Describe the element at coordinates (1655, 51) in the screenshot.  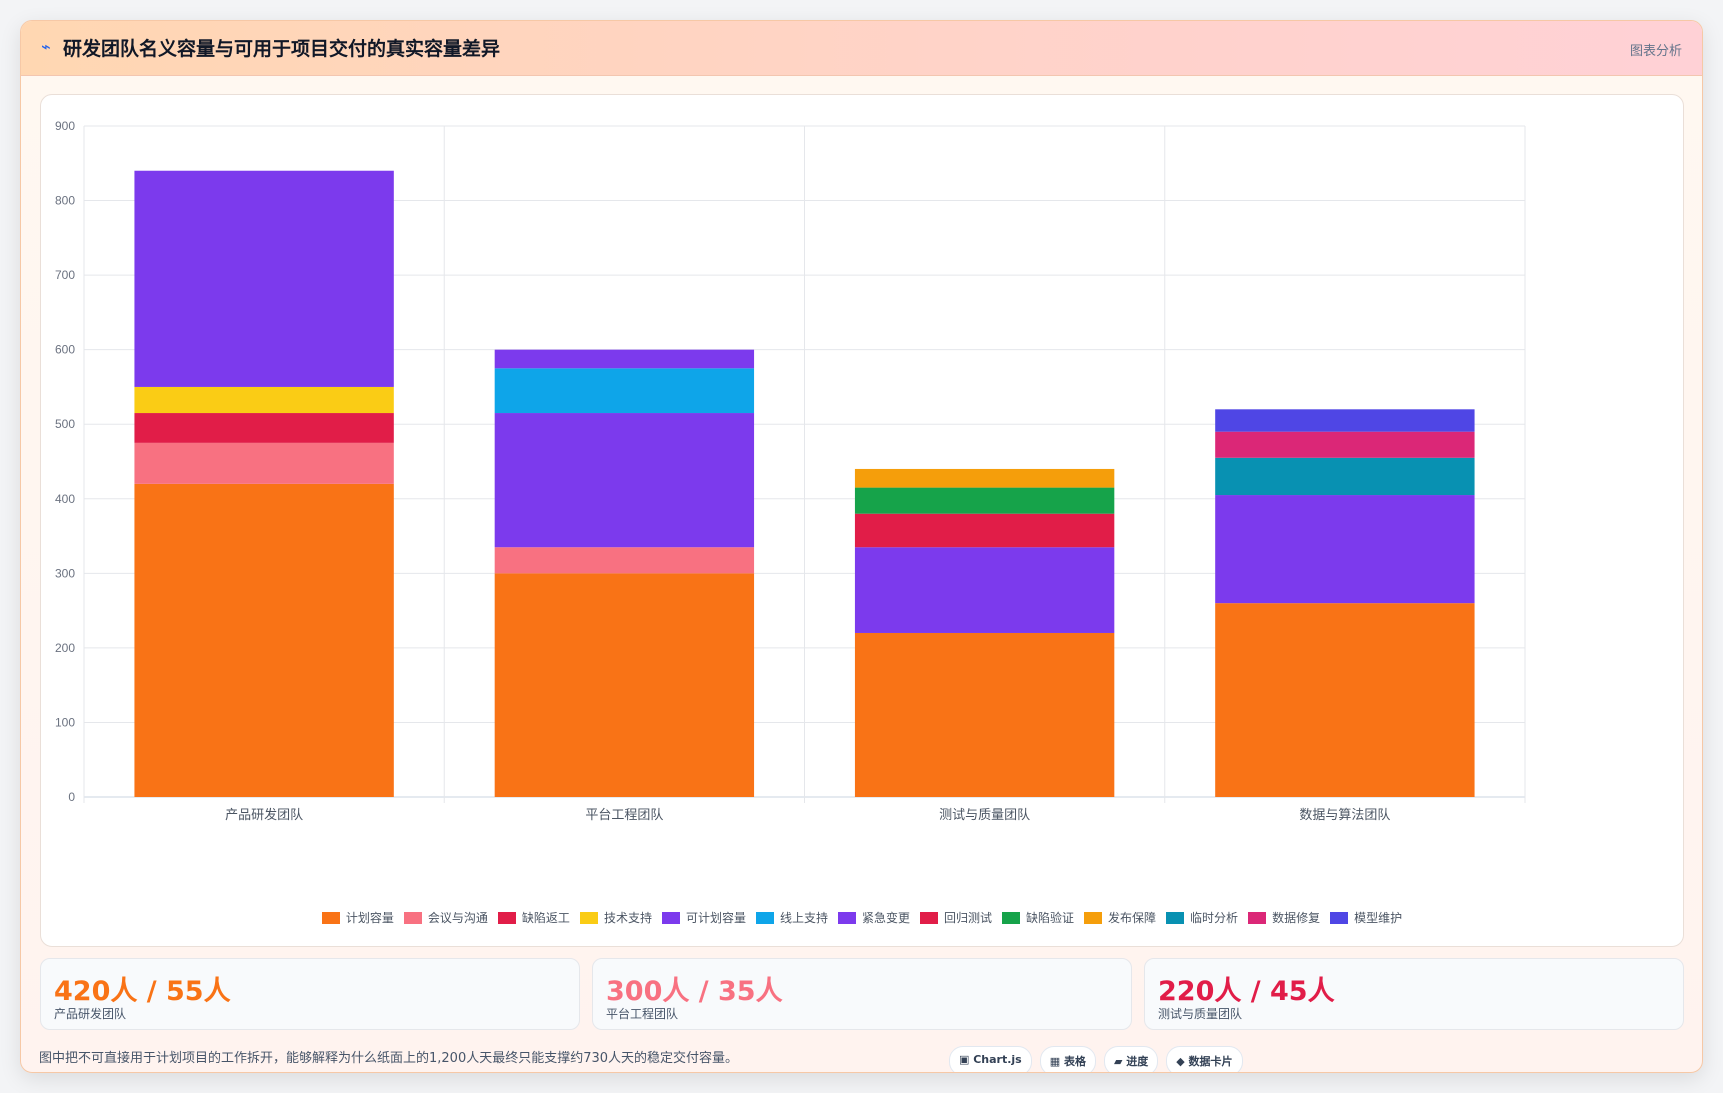
I see `header-tag: 图表分析` at that location.